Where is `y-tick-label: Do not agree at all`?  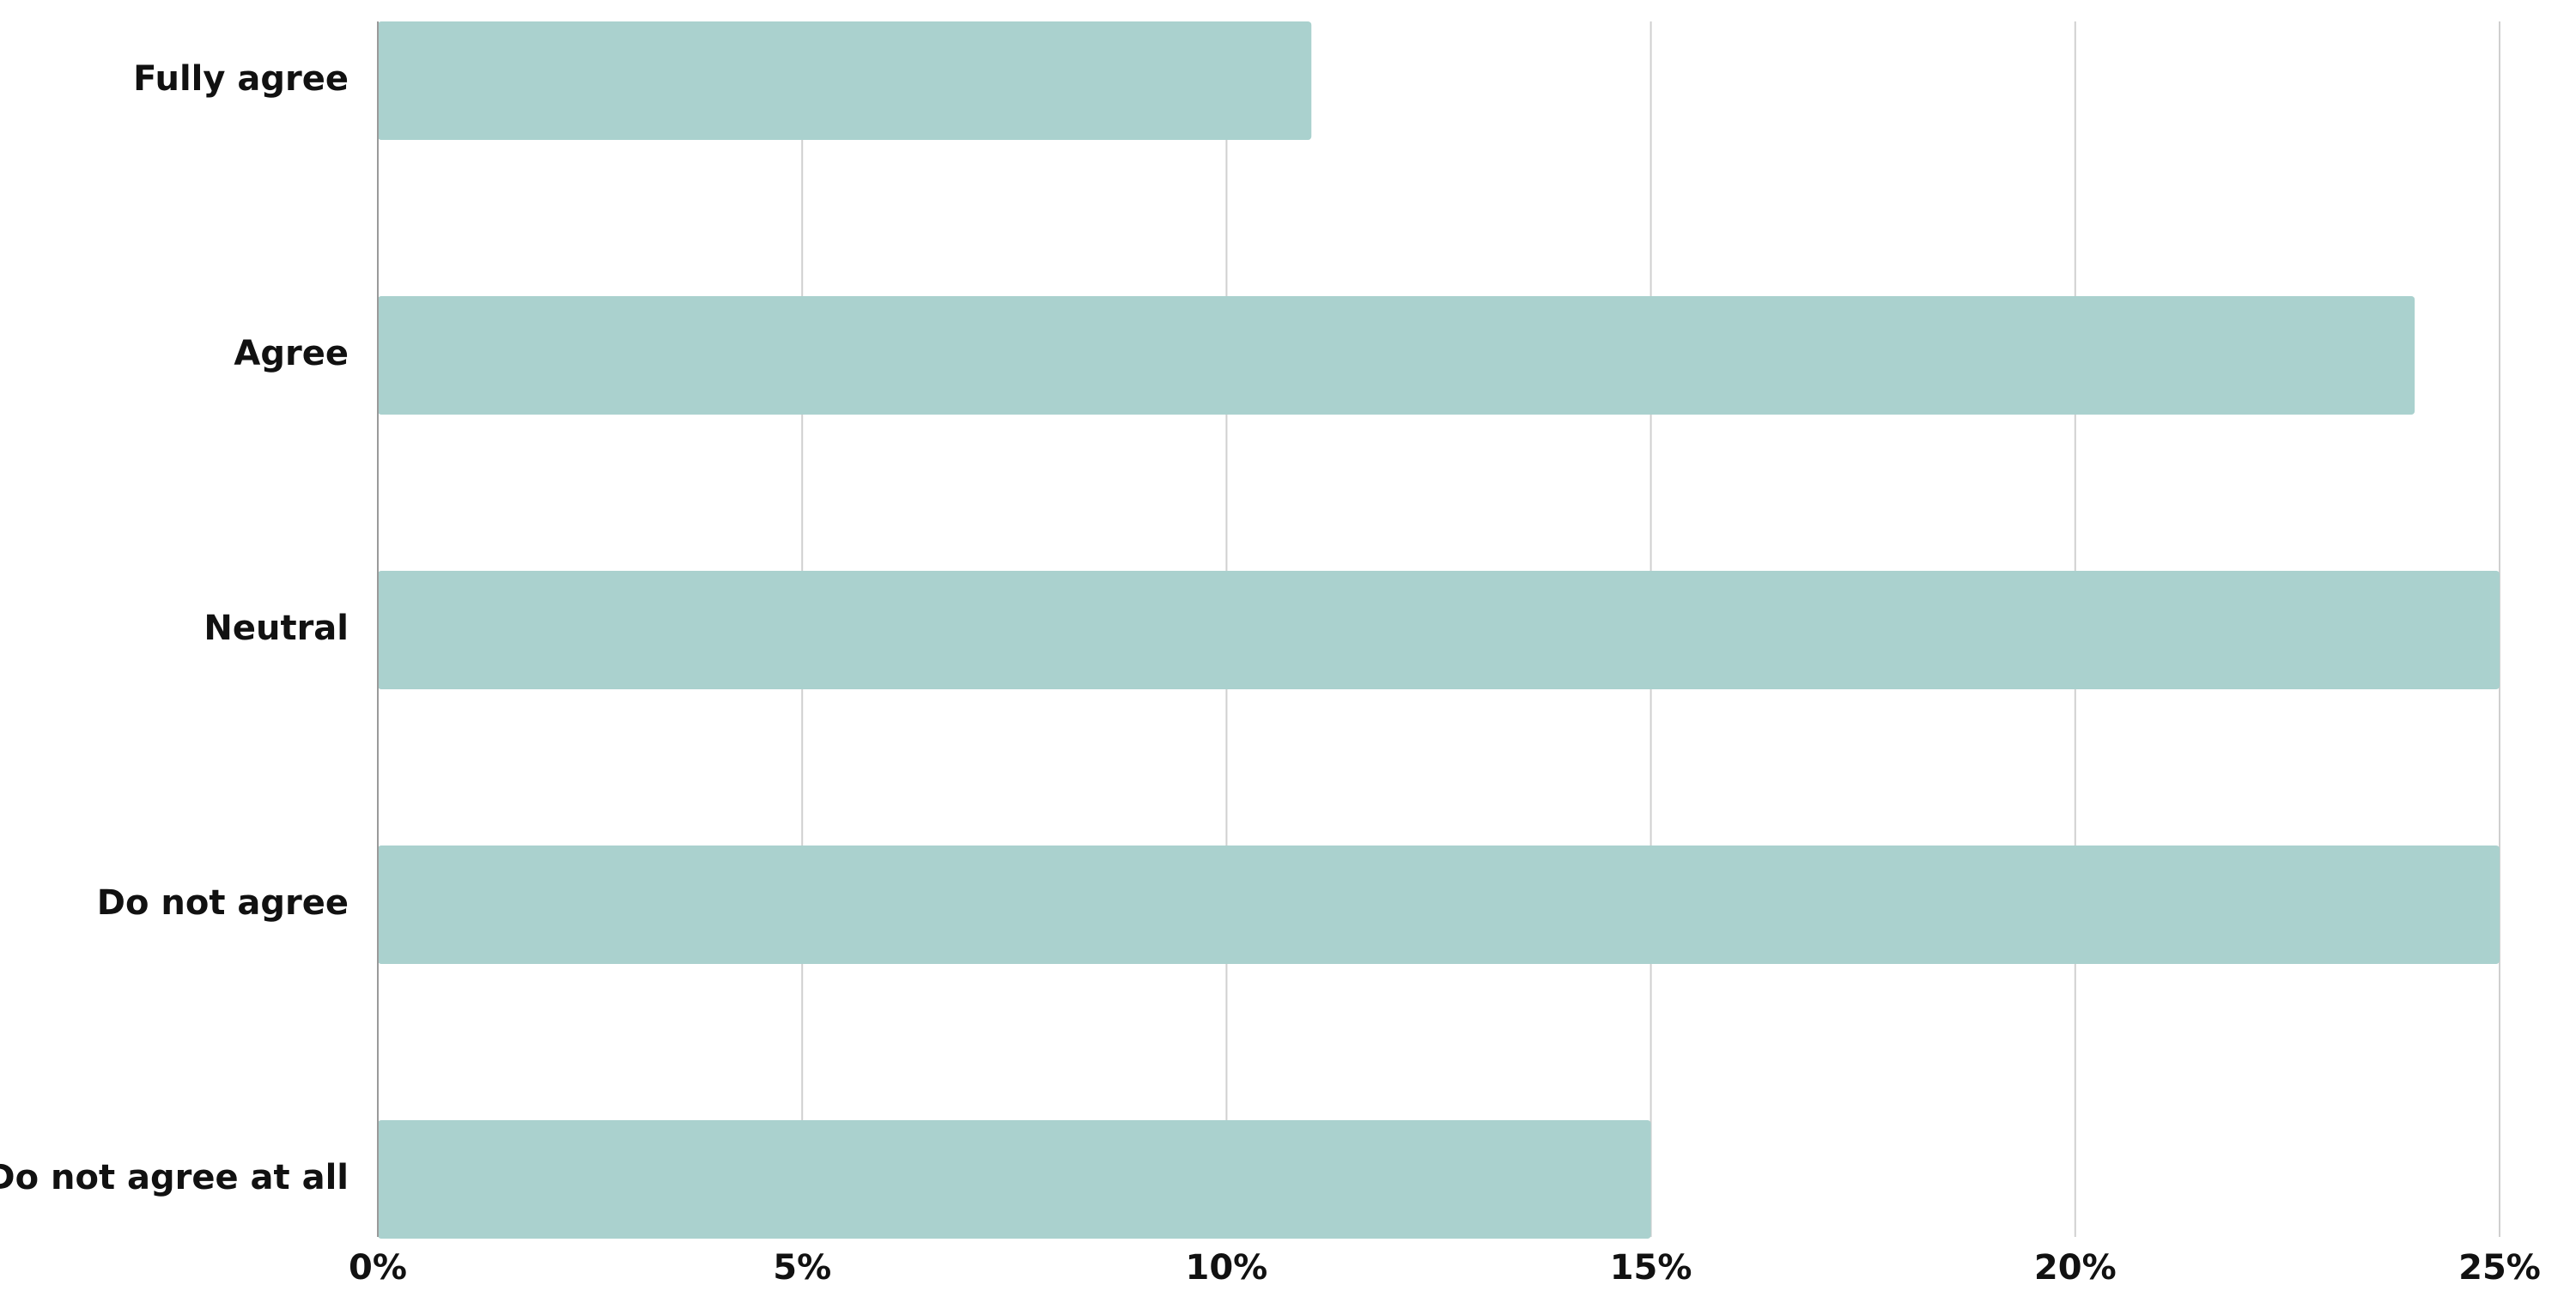
y-tick-label: Do not agree at all is located at coordinates (175, 1178).